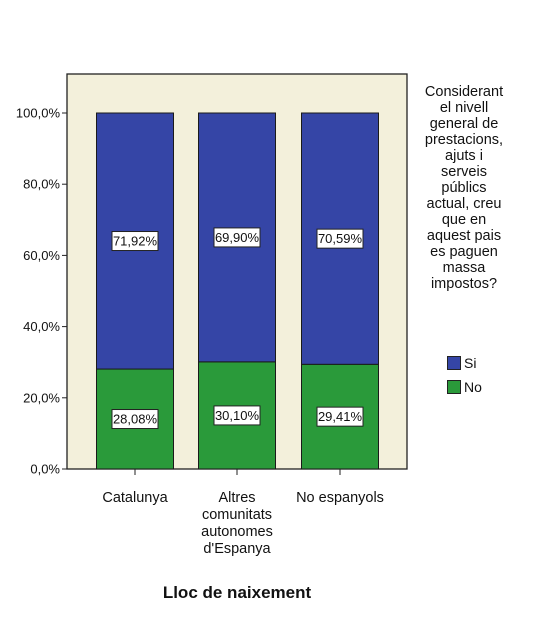  Describe the element at coordinates (41, 397) in the screenshot. I see `y-tick-label: 20,0%` at that location.